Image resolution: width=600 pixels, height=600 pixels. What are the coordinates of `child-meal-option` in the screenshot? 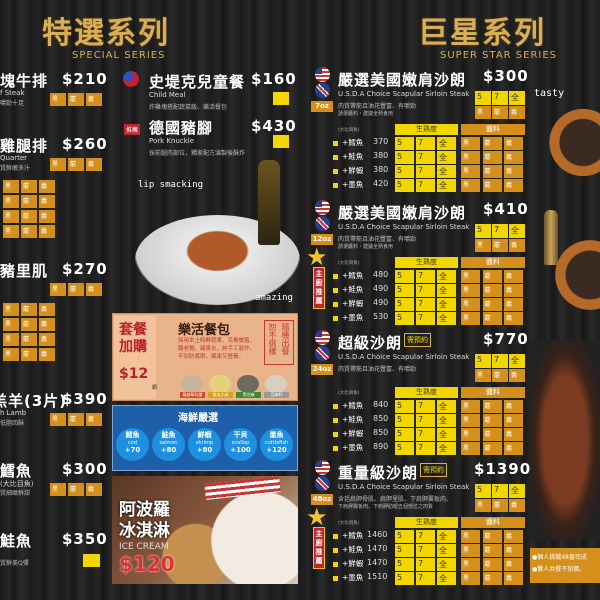 It's located at (281, 98).